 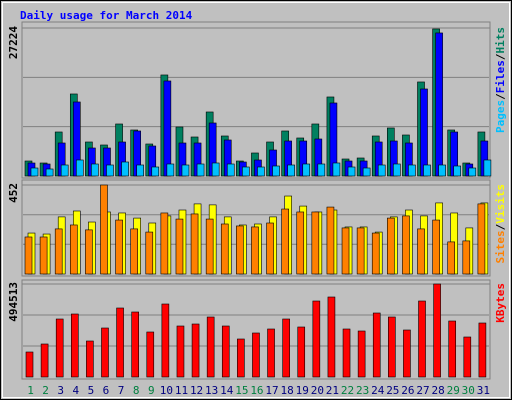 What do you see at coordinates (45, 390) in the screenshot?
I see `x-tick-label: 2` at bounding box center [45, 390].